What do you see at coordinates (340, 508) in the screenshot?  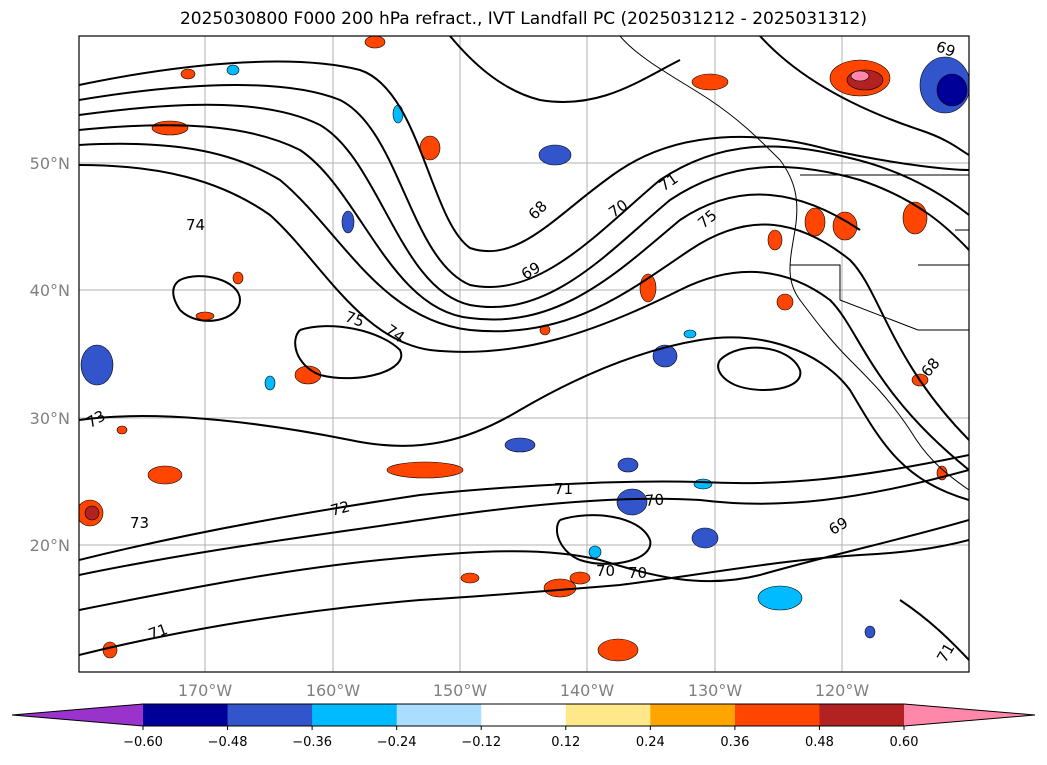 I see `contour-label: 72` at bounding box center [340, 508].